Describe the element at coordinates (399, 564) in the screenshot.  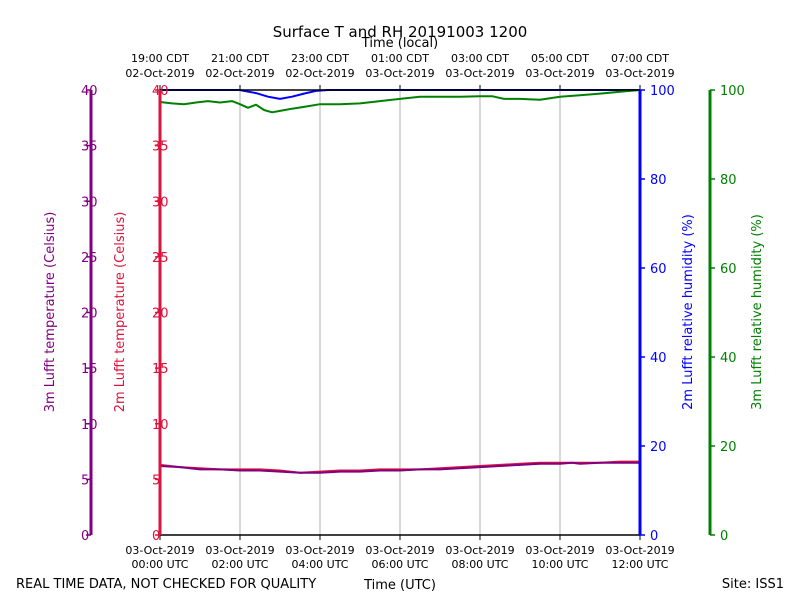
I see `bottom-tick-time: 06:00 UTC` at that location.